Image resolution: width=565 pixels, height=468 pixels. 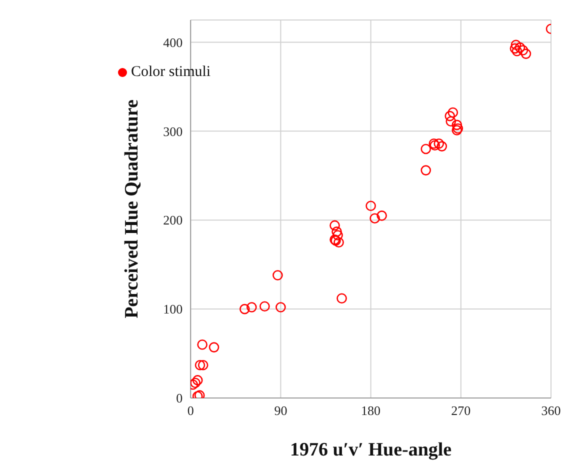 What do you see at coordinates (179, 398) in the screenshot?
I see `y-tick-label: 0` at bounding box center [179, 398].